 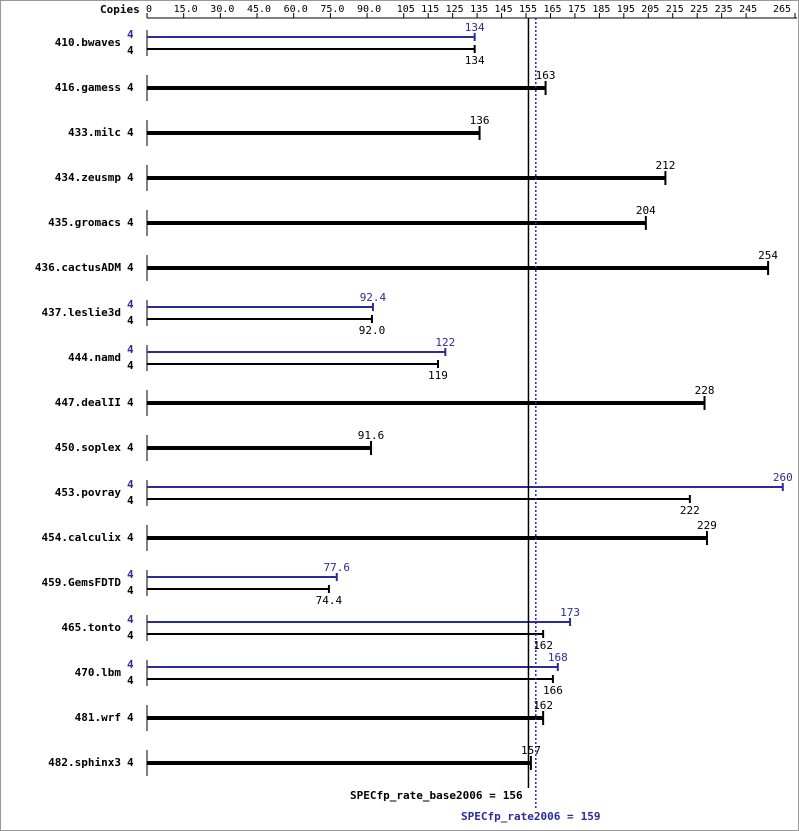 What do you see at coordinates (626, 9) in the screenshot?
I see `x-tick-label: 195` at bounding box center [626, 9].